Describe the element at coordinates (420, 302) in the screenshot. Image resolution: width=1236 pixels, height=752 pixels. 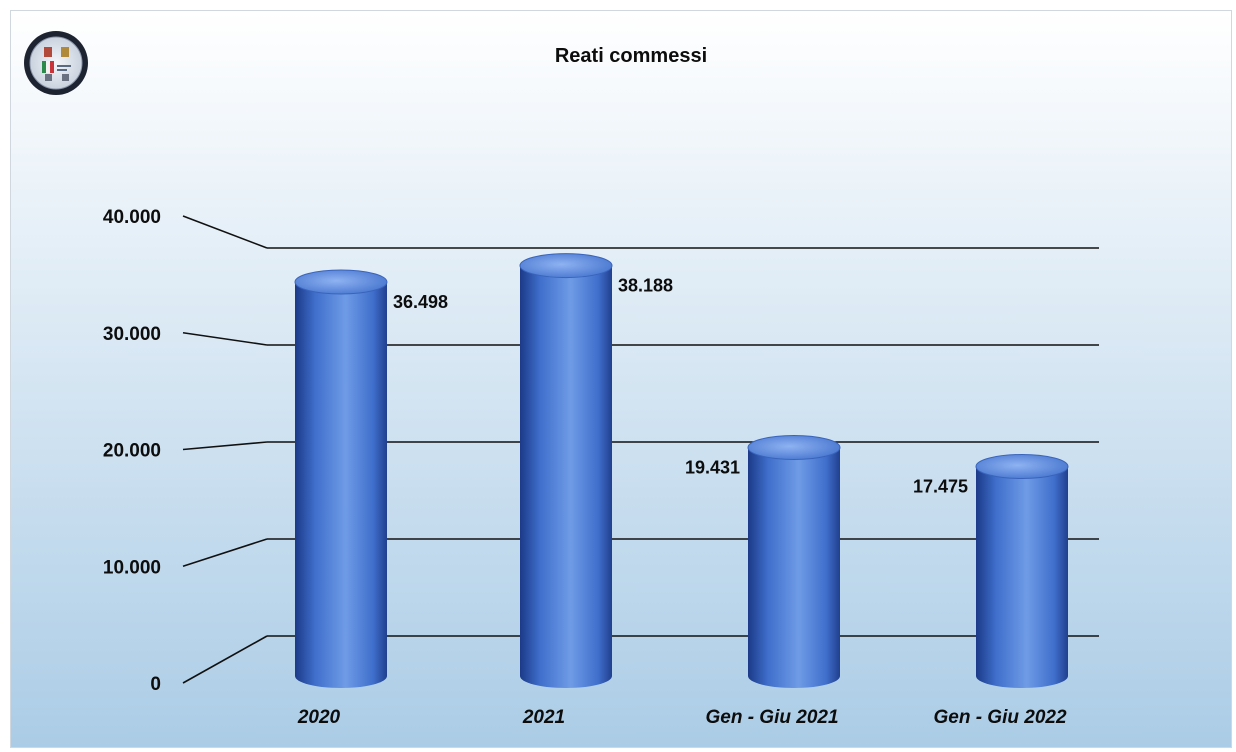
I see `data-label: 36.498` at that location.